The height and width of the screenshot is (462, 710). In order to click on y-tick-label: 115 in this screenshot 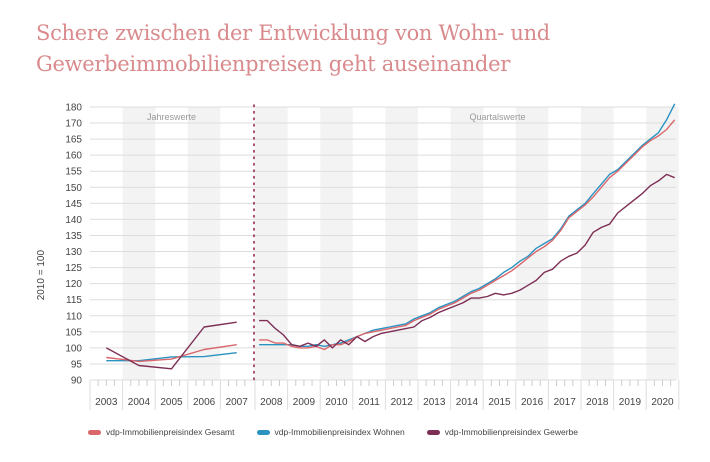, I will do `click(74, 300)`.